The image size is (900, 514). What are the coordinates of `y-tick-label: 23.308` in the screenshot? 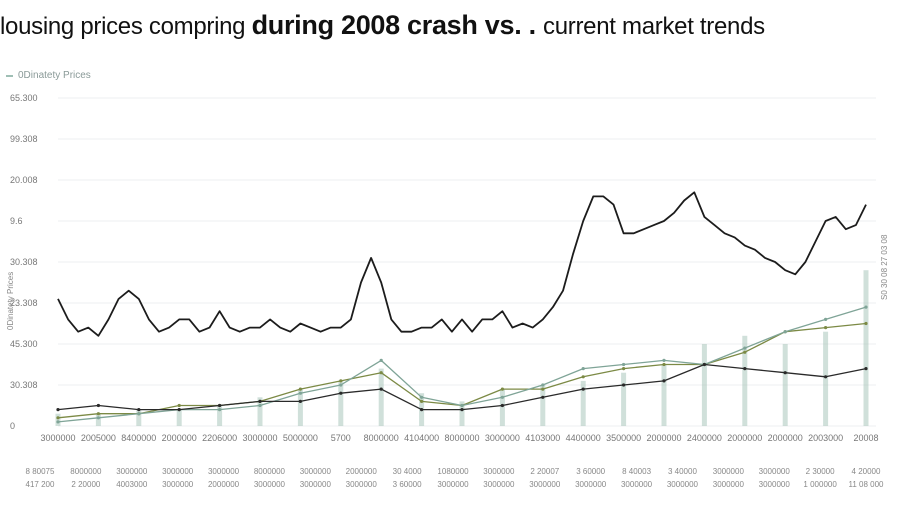 It's located at (24, 303).